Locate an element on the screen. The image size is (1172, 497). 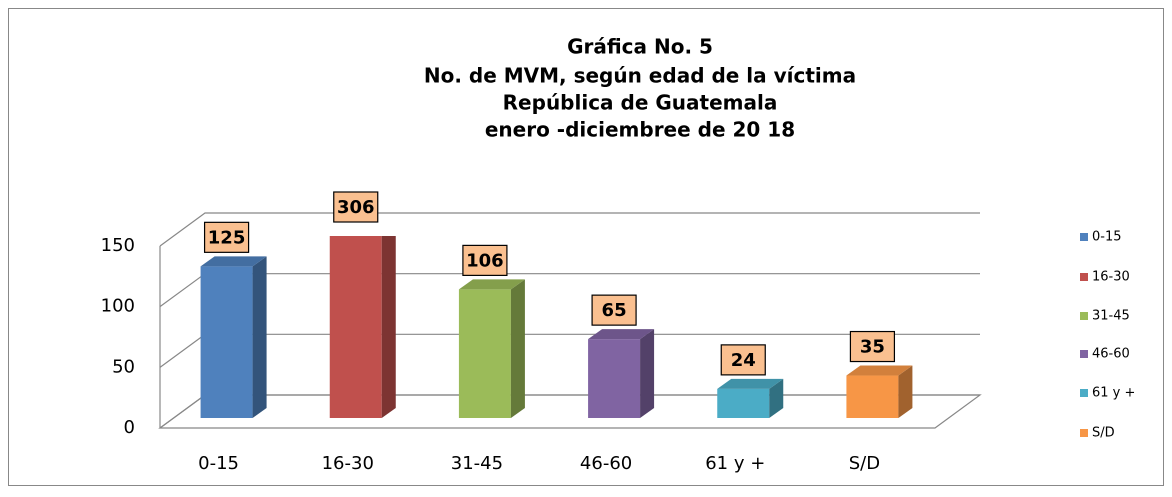
data-label: 35 is located at coordinates (872, 347).